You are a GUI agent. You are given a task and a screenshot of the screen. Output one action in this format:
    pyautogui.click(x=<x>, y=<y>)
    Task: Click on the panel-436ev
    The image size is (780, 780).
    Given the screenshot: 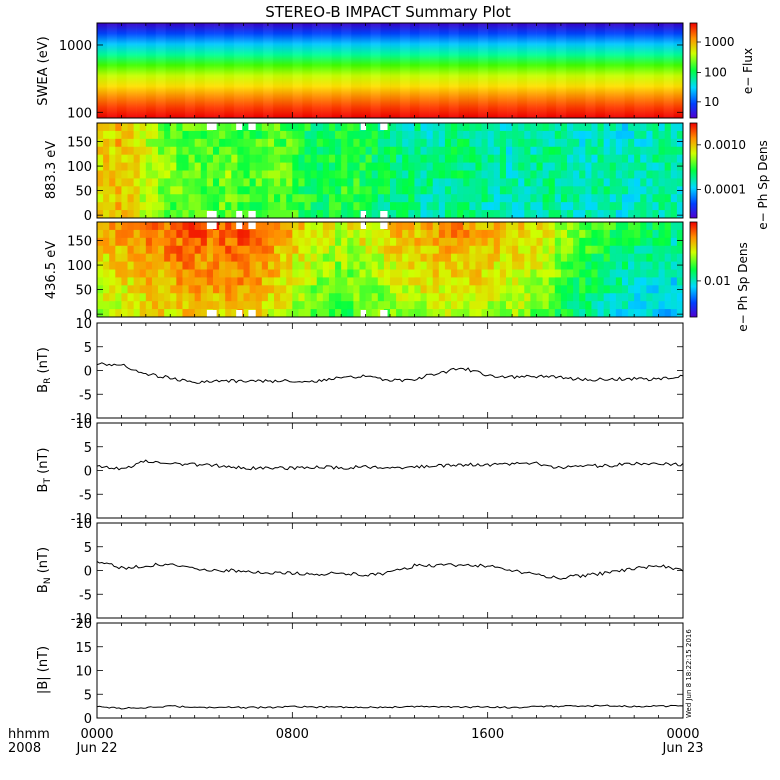 What is the action you would take?
    pyautogui.click(x=390, y=269)
    